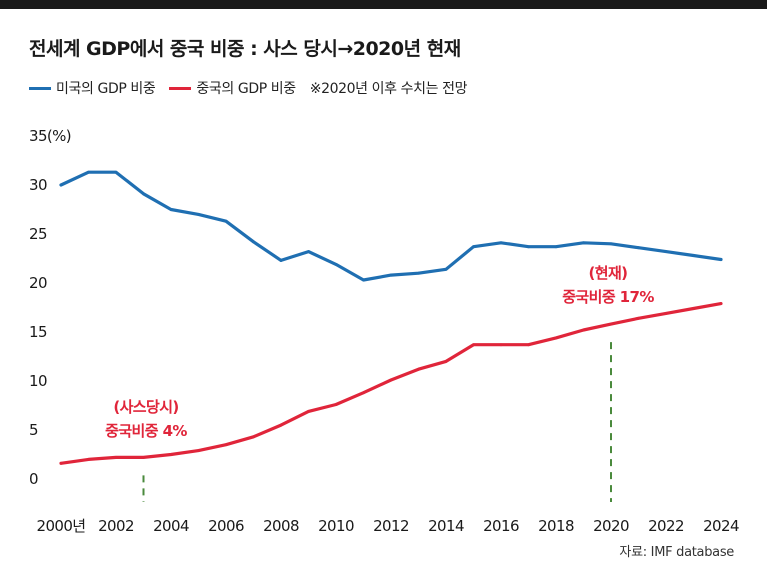 This screenshot has width=767, height=586. What do you see at coordinates (38, 185) in the screenshot?
I see `y-tick-label: 30` at bounding box center [38, 185].